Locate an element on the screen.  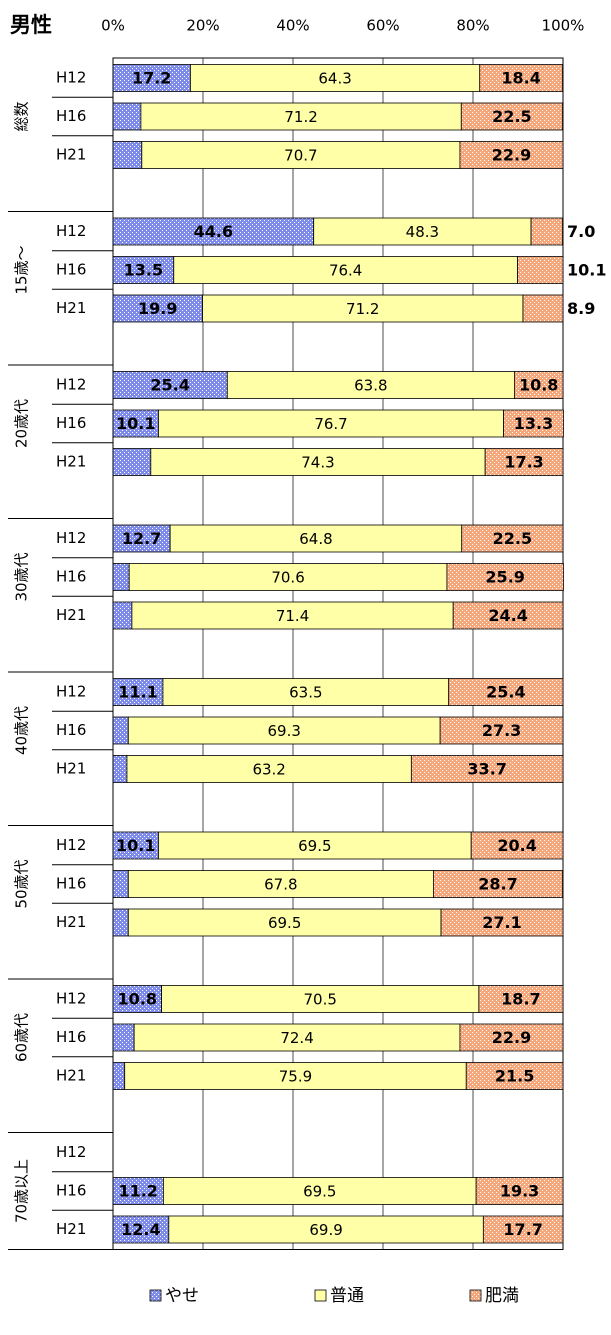
data-label: 8.9 is located at coordinates (581, 308).